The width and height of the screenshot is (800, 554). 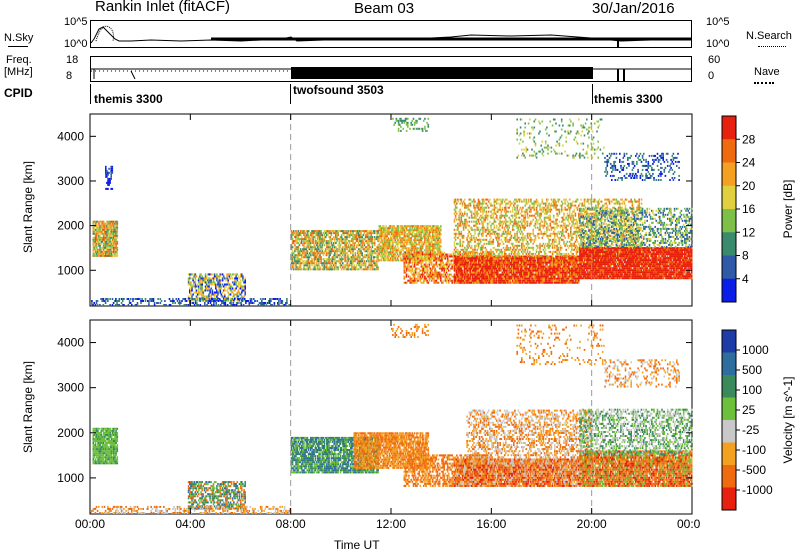 I want to click on cpid-divider, so click(x=592, y=94).